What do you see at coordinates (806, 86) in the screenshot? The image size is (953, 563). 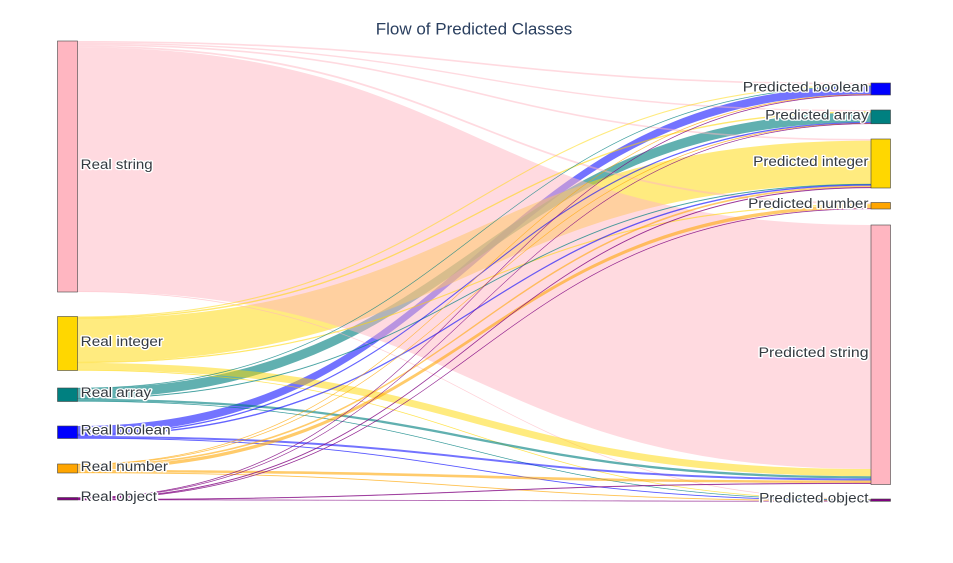 I see `svg-text: Predicted boolean` at bounding box center [806, 86].